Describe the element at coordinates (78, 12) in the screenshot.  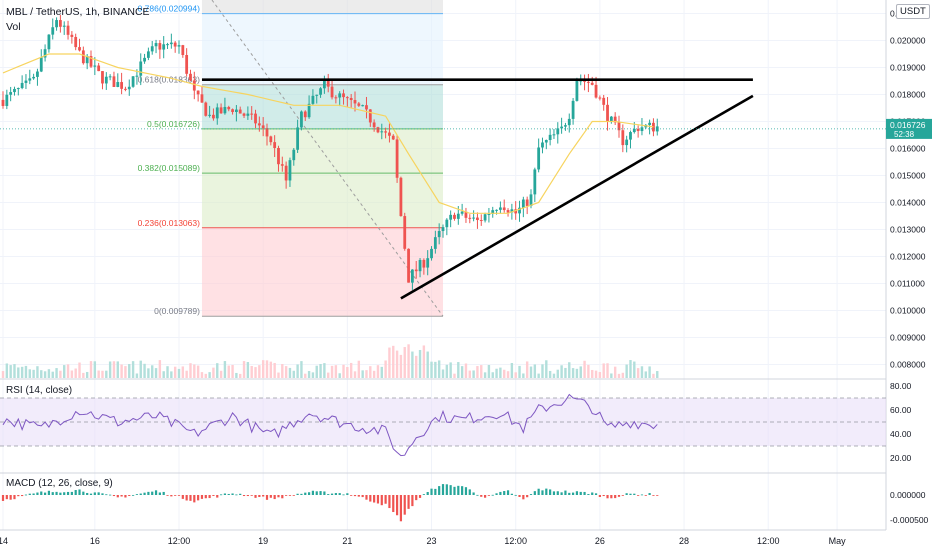
I see `symbol-title: MBL / TetherUS, 1h, BINANCE` at that location.